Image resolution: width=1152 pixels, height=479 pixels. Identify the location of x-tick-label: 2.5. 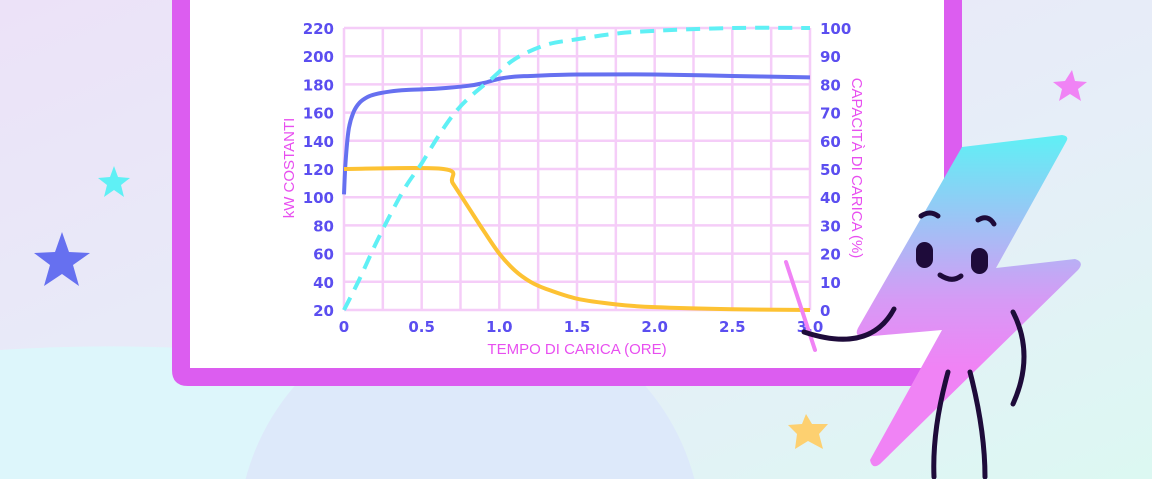
(732, 327).